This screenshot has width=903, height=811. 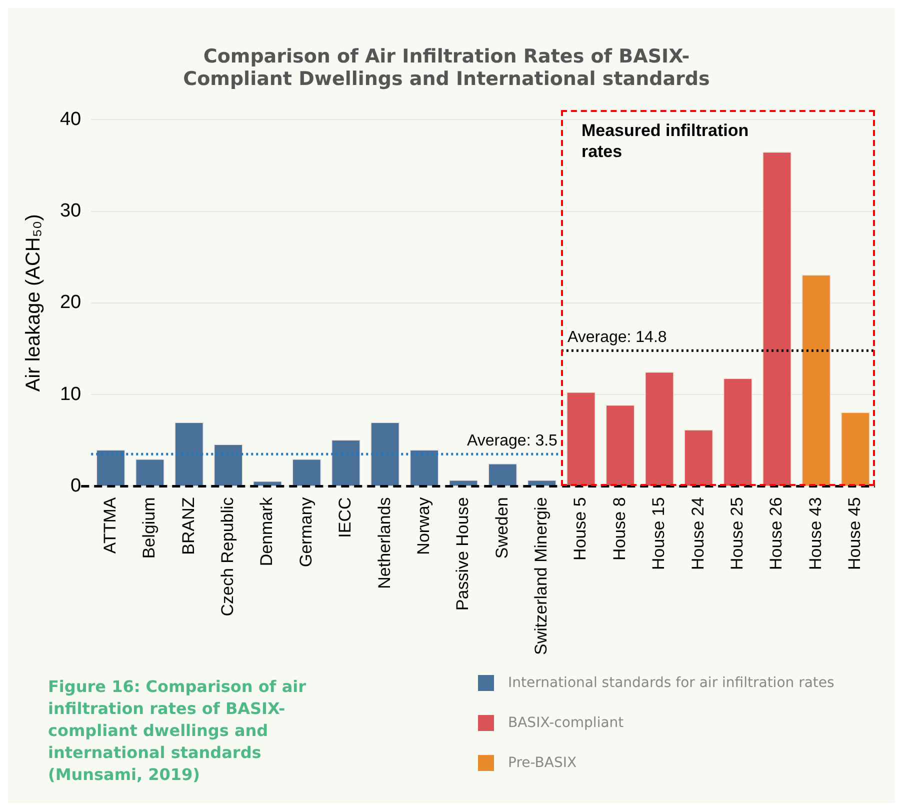 What do you see at coordinates (76, 485) in the screenshot?
I see `y-tick-label: 0` at bounding box center [76, 485].